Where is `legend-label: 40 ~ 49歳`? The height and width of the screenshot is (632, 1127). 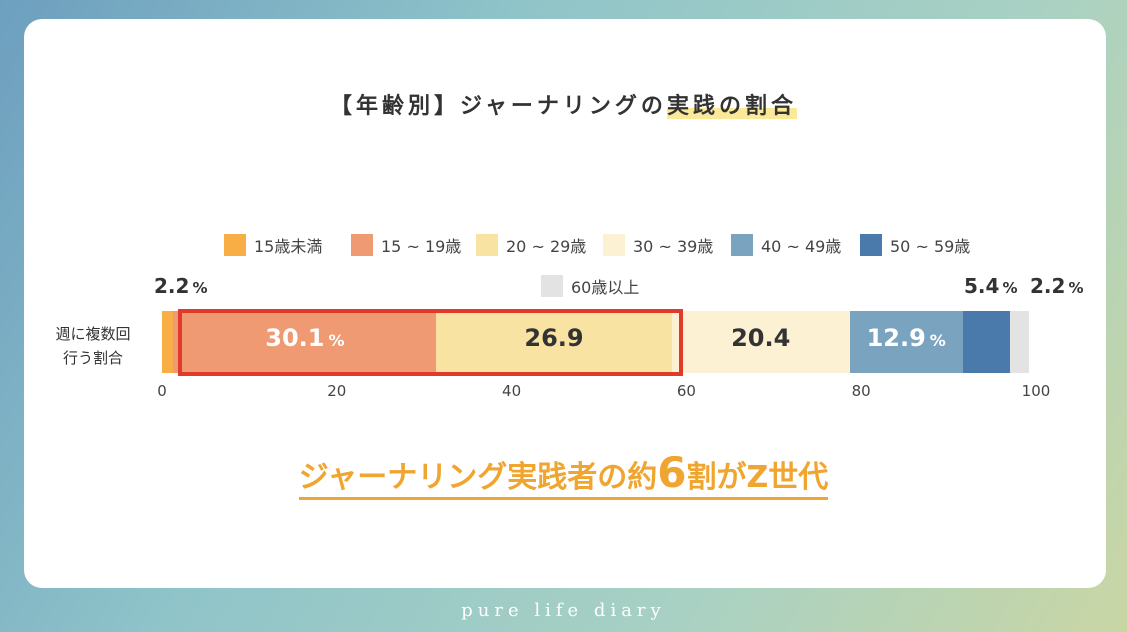
legend-label: 40 ~ 49歳 is located at coordinates (801, 246).